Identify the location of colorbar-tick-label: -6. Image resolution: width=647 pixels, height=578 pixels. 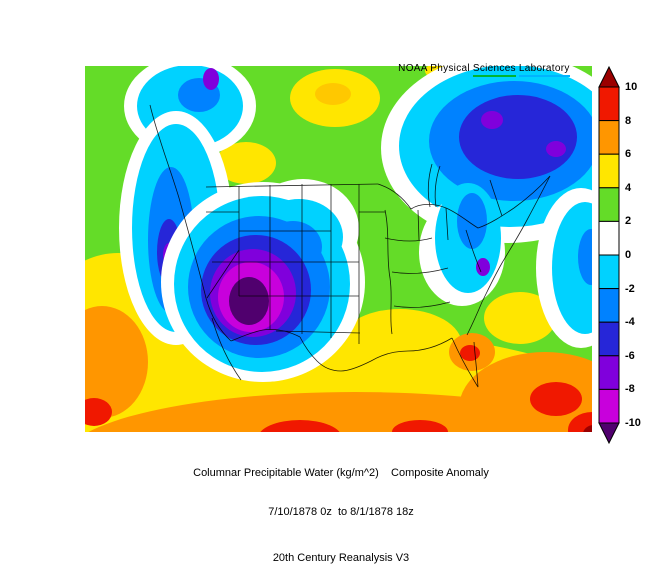
(630, 356).